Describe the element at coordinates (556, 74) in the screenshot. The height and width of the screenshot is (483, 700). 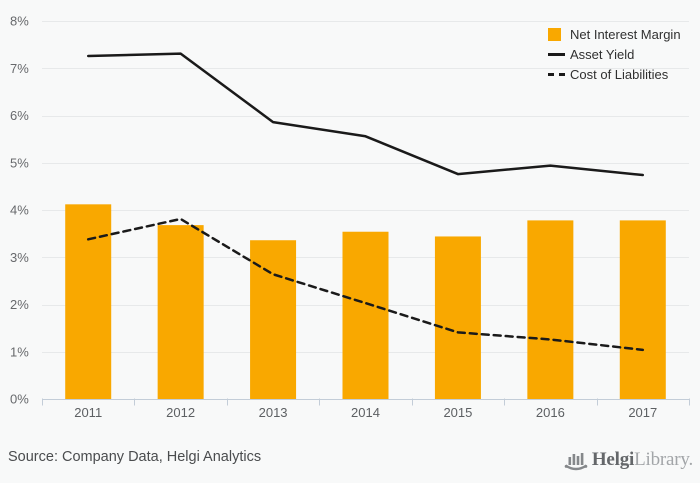
I see `cost-of-liabilities-swatch` at that location.